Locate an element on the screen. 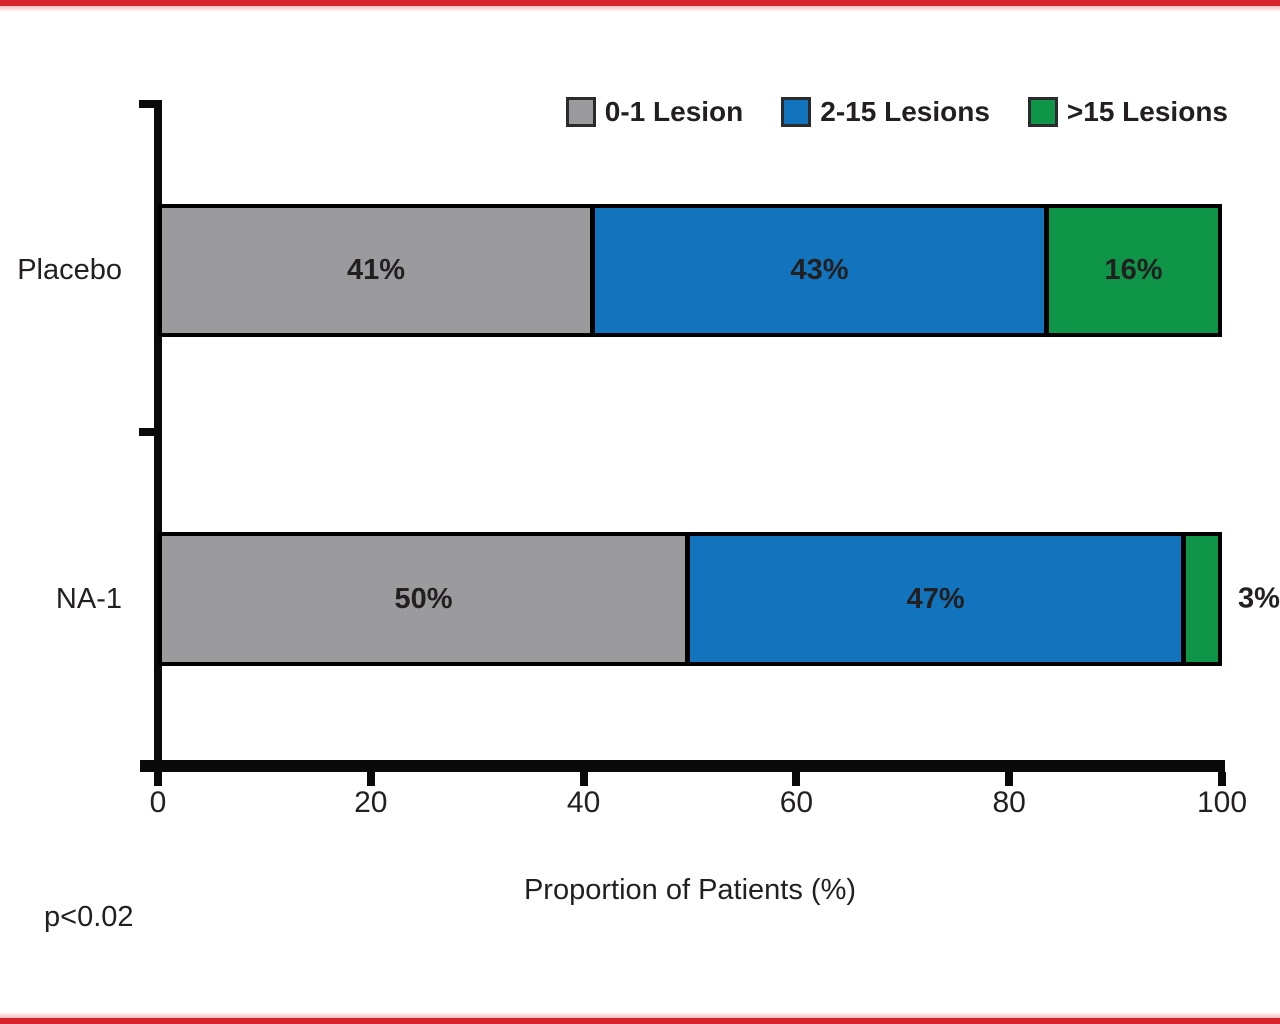 The height and width of the screenshot is (1024, 1280). legend-item: 0-1 Lesion is located at coordinates (654, 112).